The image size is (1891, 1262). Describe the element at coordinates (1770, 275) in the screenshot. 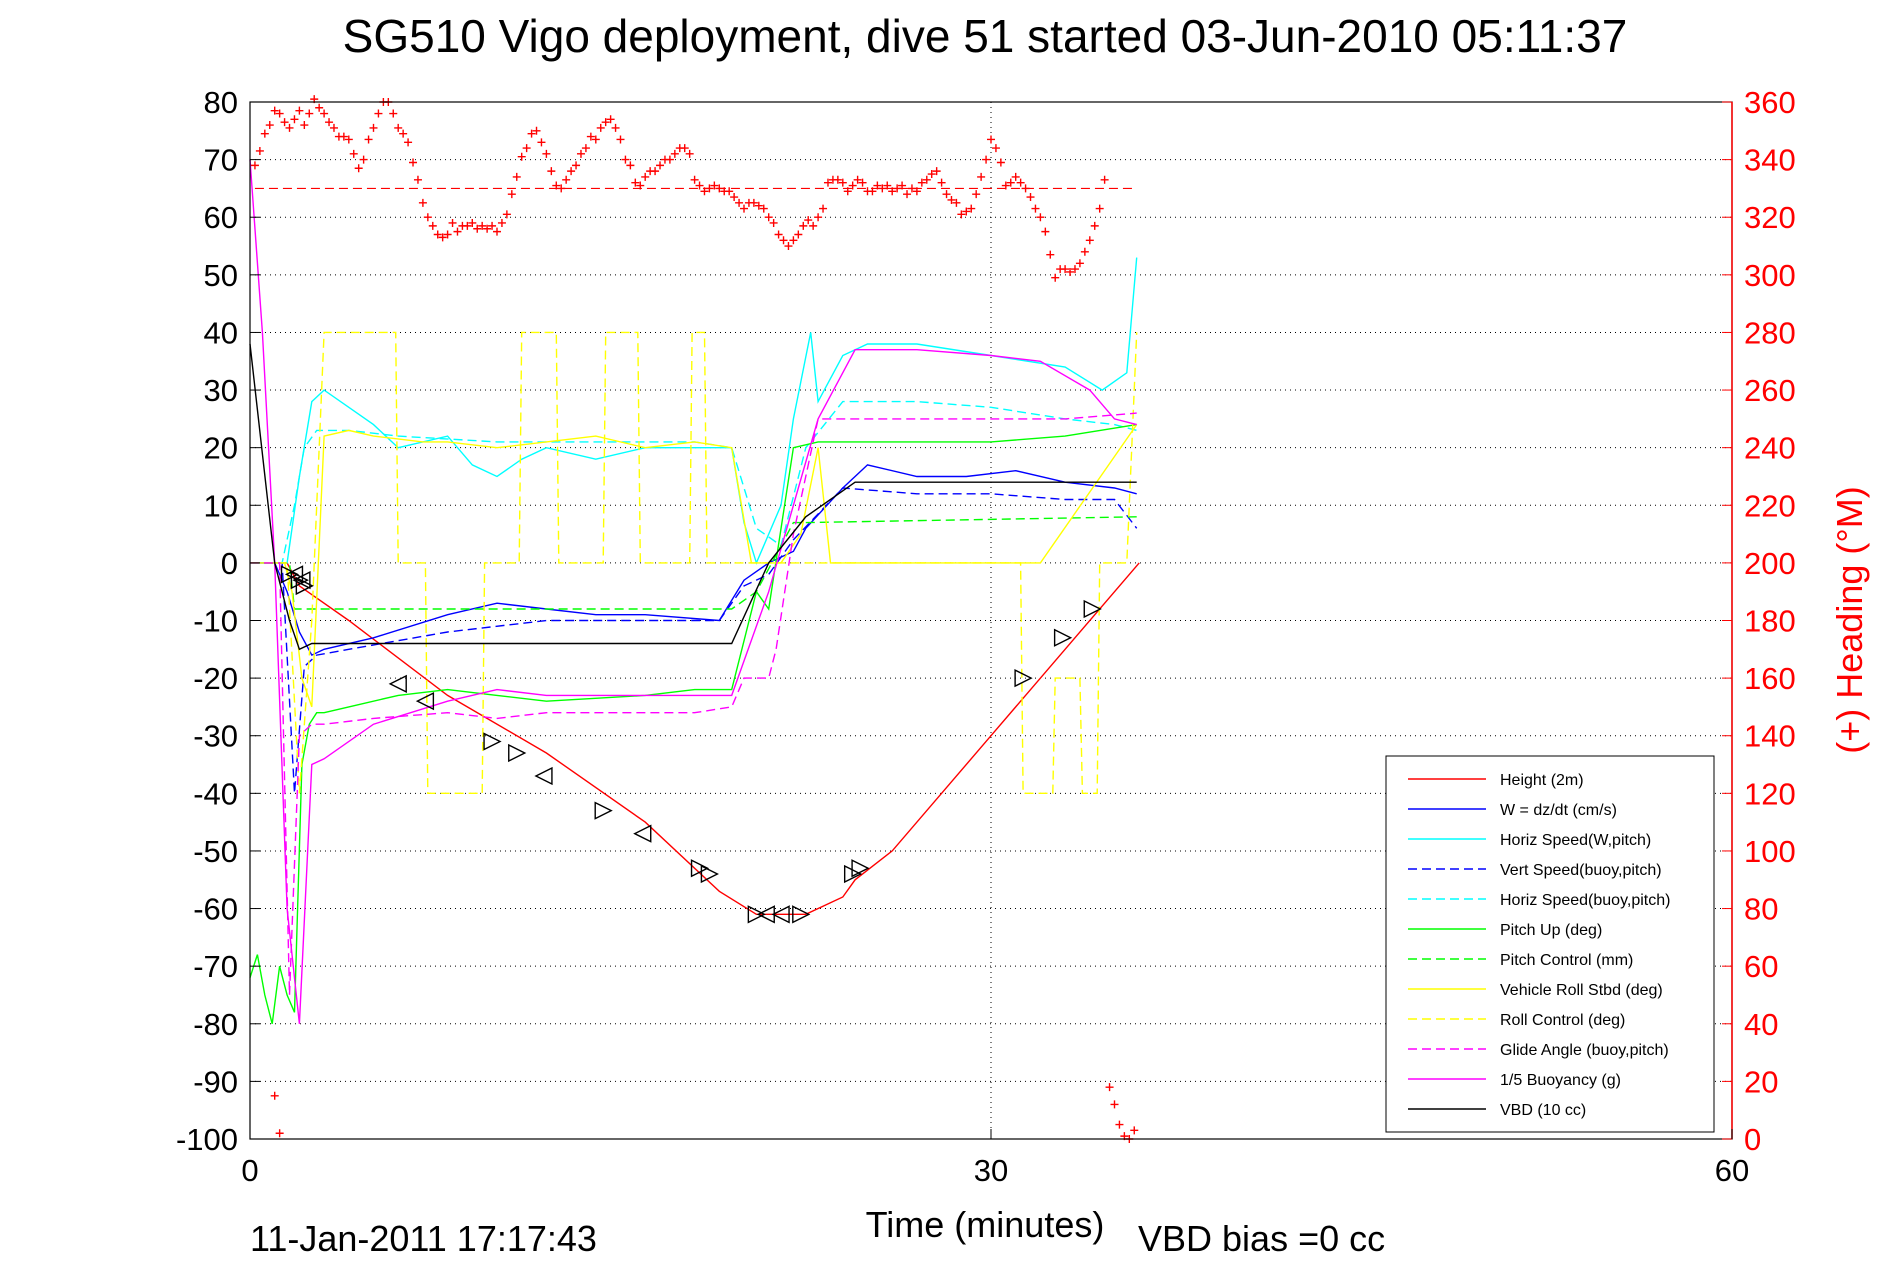

I see `y2-tick-label: 300` at that location.